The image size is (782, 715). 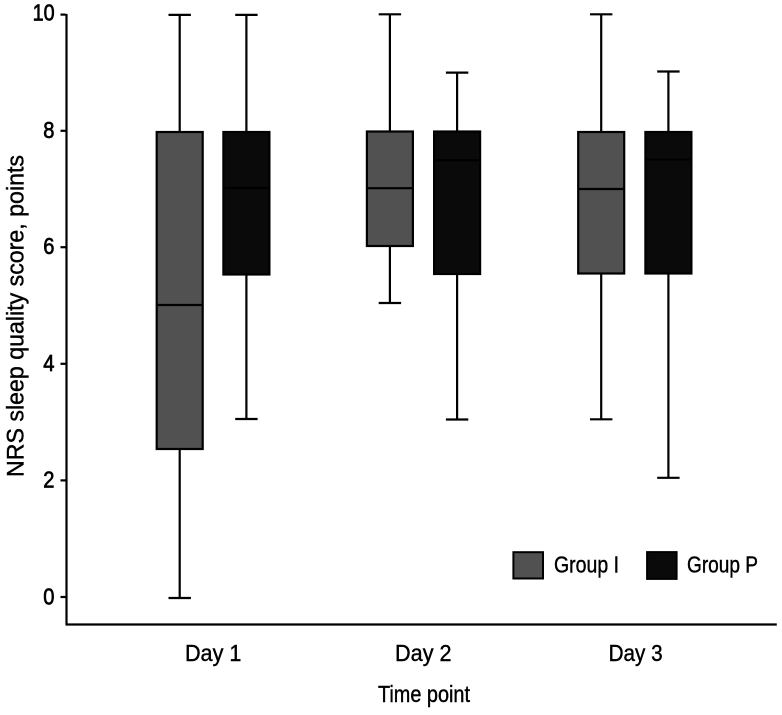 What do you see at coordinates (48, 596) in the screenshot?
I see `svg-text: 0` at bounding box center [48, 596].